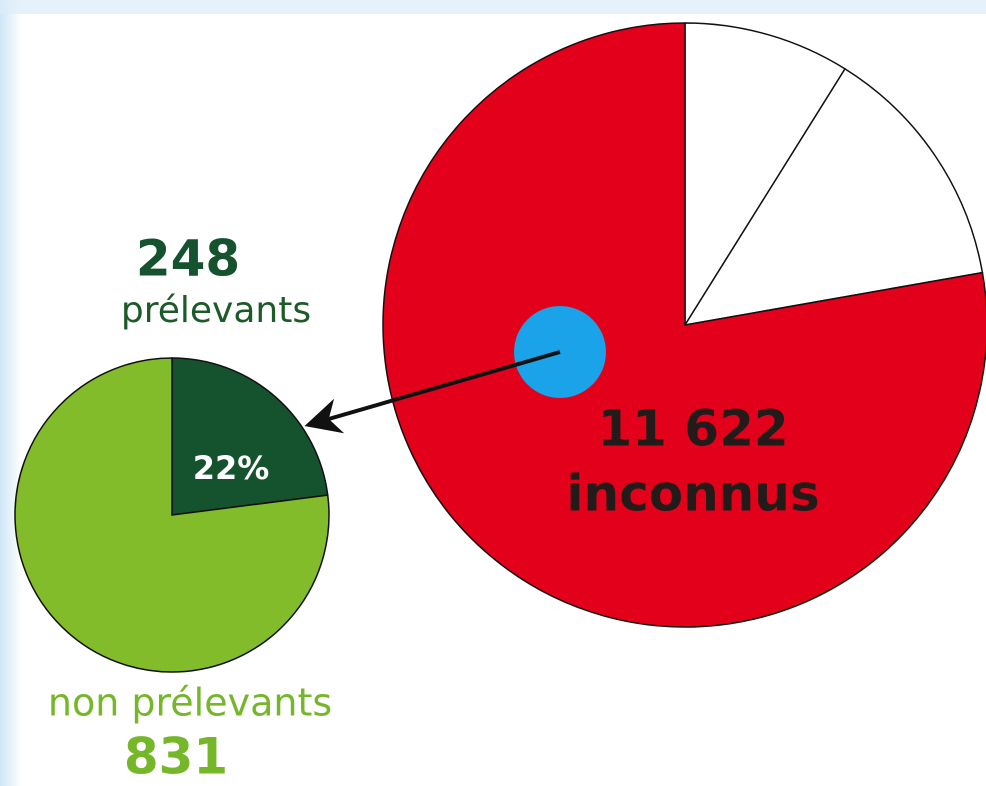 This screenshot has height=786, width=986. I want to click on value-label: 831, so click(176, 757).